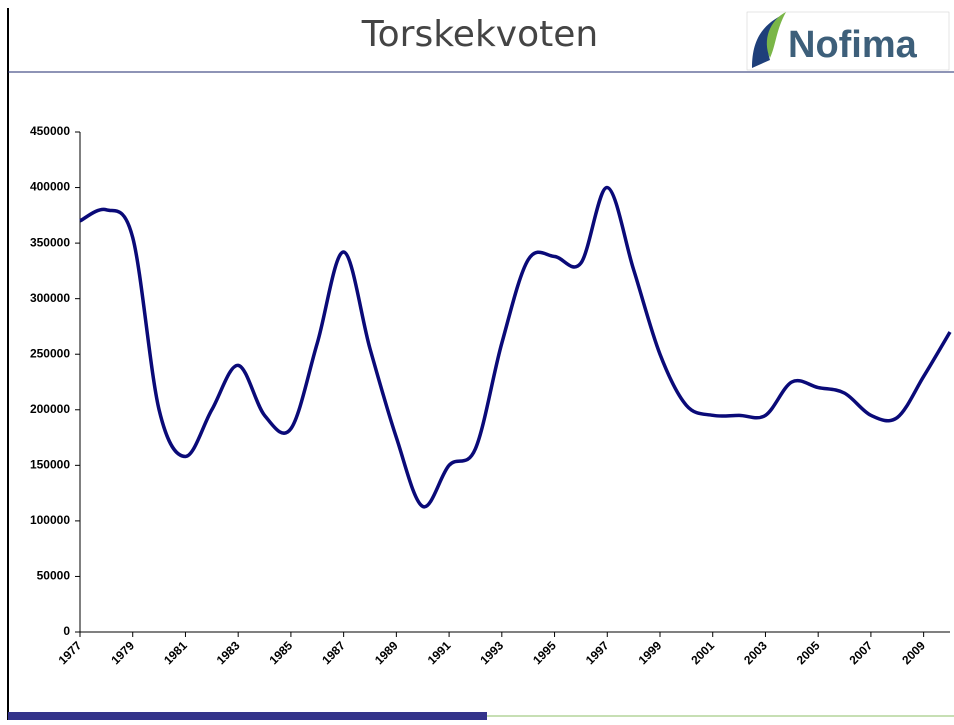  Describe the element at coordinates (66, 631) in the screenshot. I see `y-tick-label: 0` at that location.